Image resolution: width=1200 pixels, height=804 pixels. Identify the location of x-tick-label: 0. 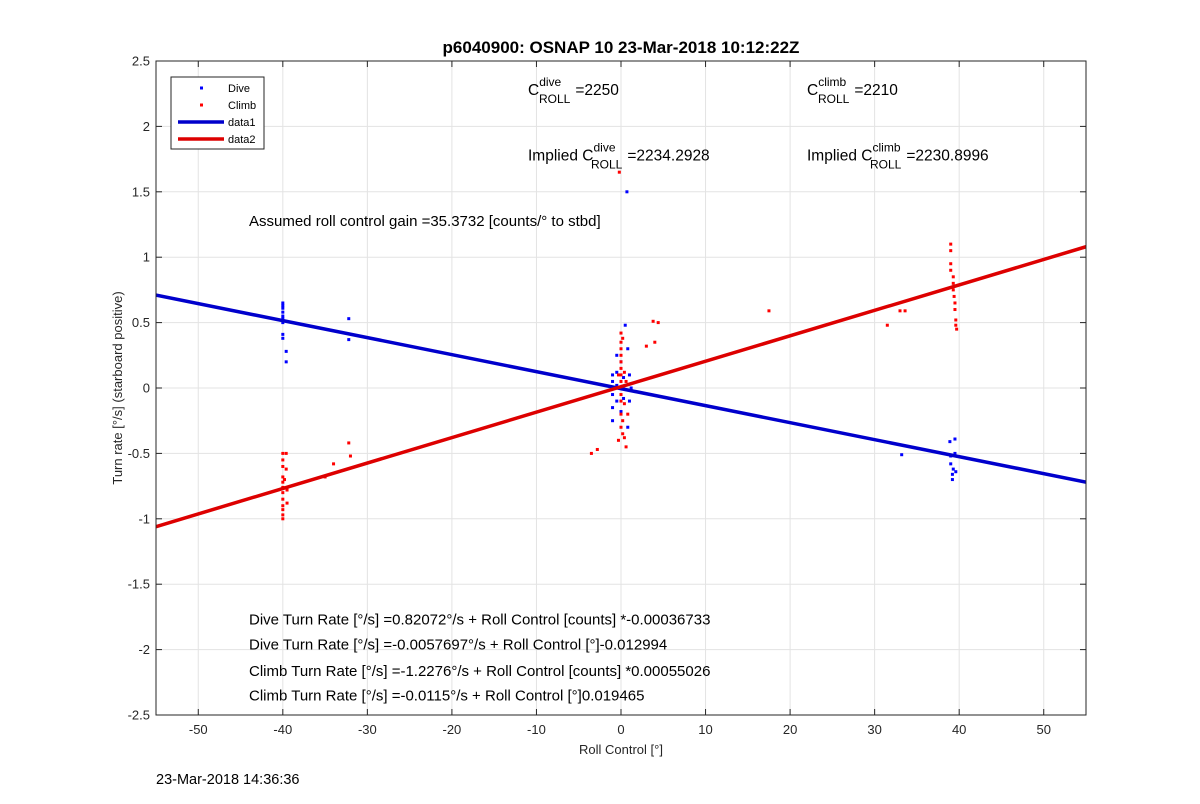
(620, 729).